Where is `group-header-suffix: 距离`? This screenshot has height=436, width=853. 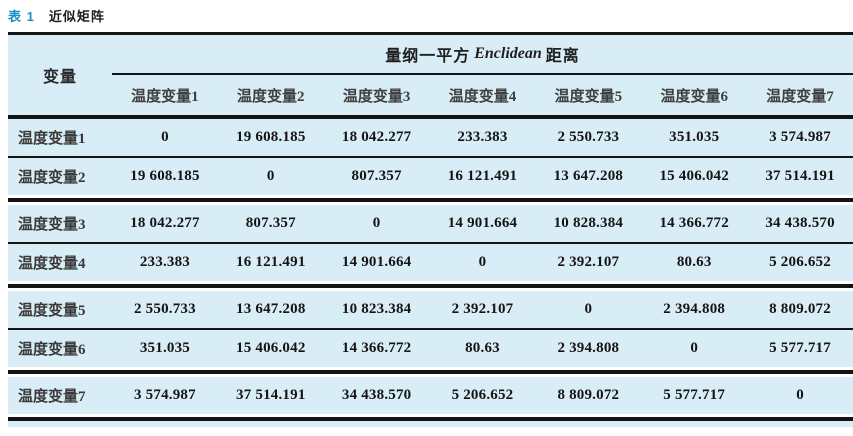 group-header-suffix: 距离 is located at coordinates (562, 56).